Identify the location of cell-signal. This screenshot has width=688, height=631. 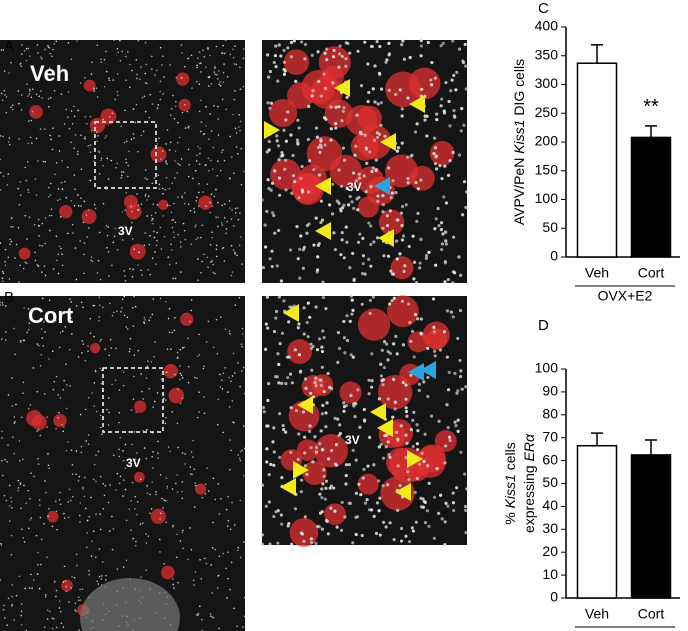
(95, 348).